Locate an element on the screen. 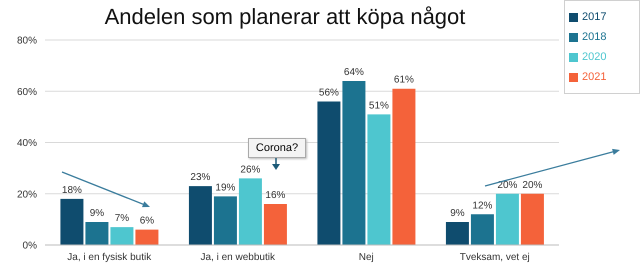  data-label: 56% is located at coordinates (329, 93).